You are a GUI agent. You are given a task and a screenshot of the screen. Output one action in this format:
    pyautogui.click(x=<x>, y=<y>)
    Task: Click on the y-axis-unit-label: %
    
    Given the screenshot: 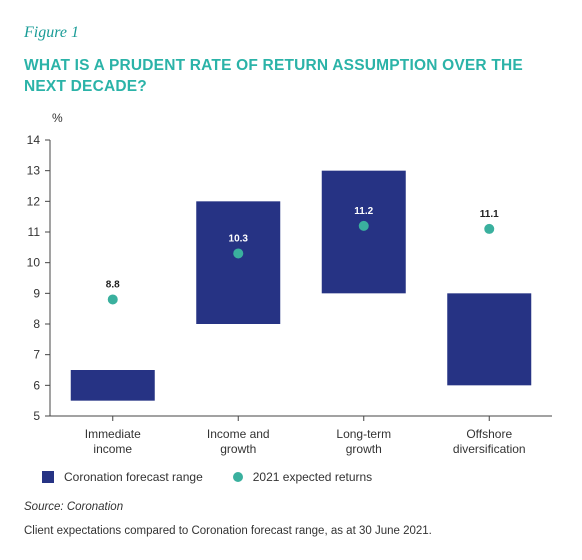 What is the action you would take?
    pyautogui.click(x=57, y=118)
    